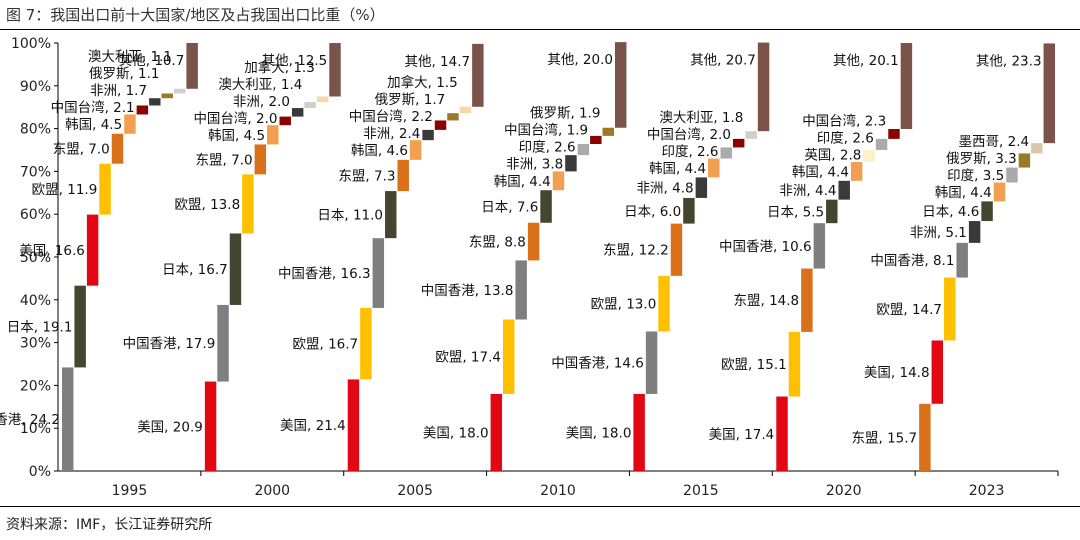  Describe the element at coordinates (975, 176) in the screenshot. I see `bar-value-label: 印度, 3.5` at that location.